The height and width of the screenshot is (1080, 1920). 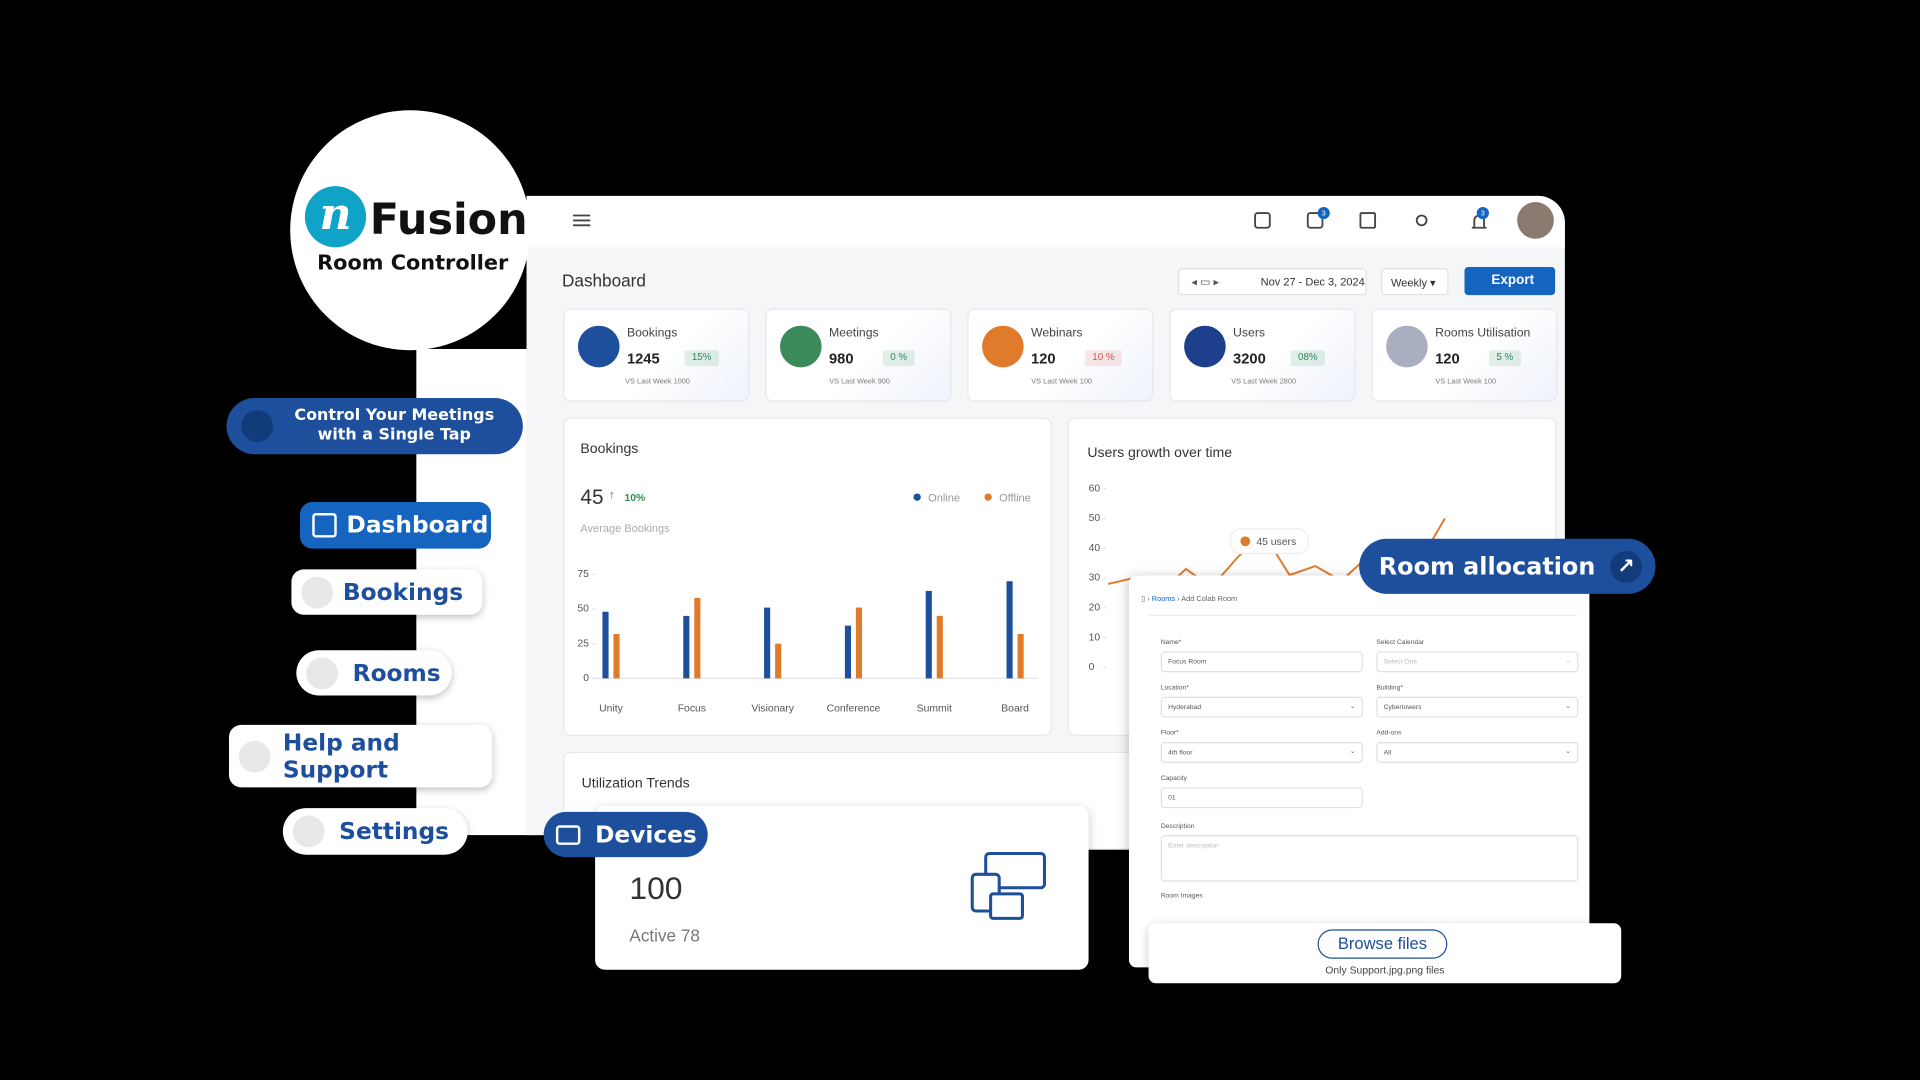 I want to click on stat-change-value: 15%, so click(x=701, y=357).